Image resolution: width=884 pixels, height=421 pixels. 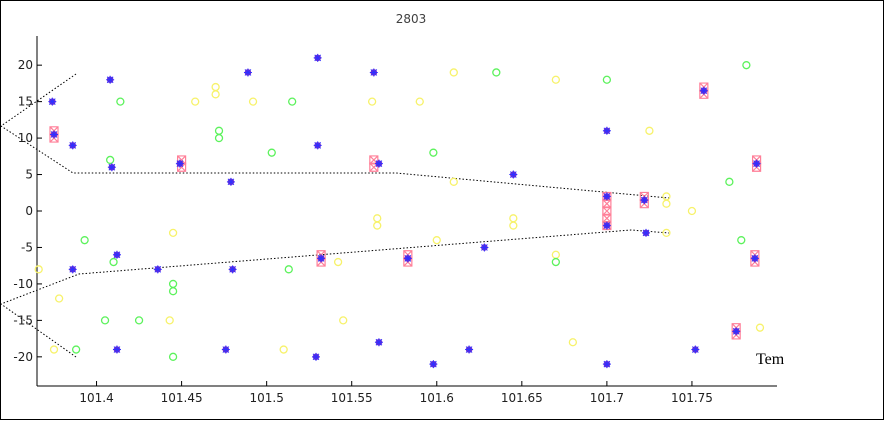 I want to click on y-tick-label: 0, so click(x=29, y=211).